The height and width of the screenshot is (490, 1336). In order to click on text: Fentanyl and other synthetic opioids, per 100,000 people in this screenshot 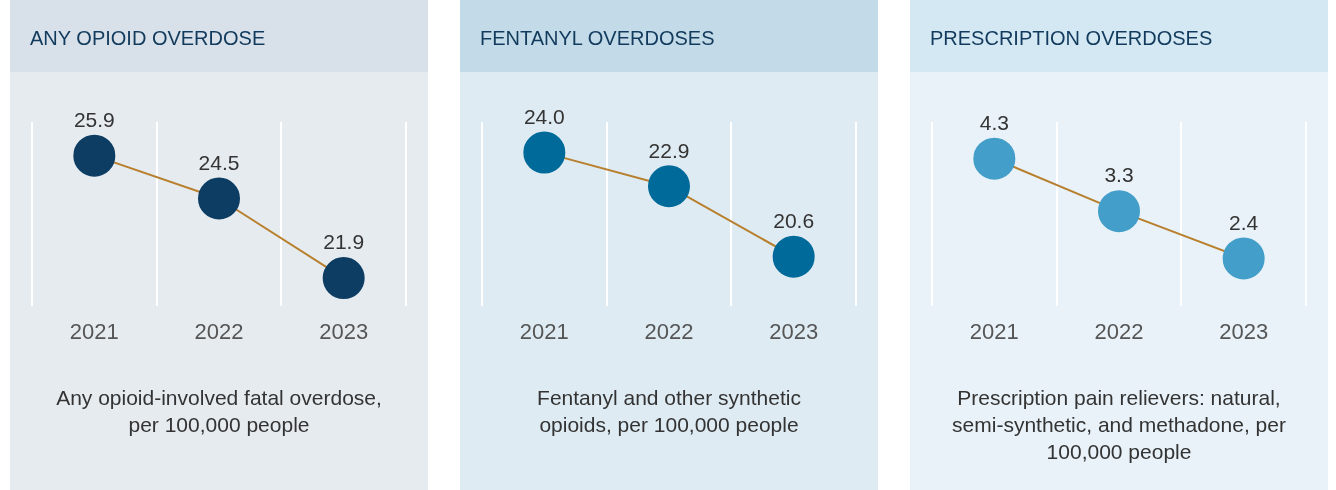, I will do `click(669, 411)`.